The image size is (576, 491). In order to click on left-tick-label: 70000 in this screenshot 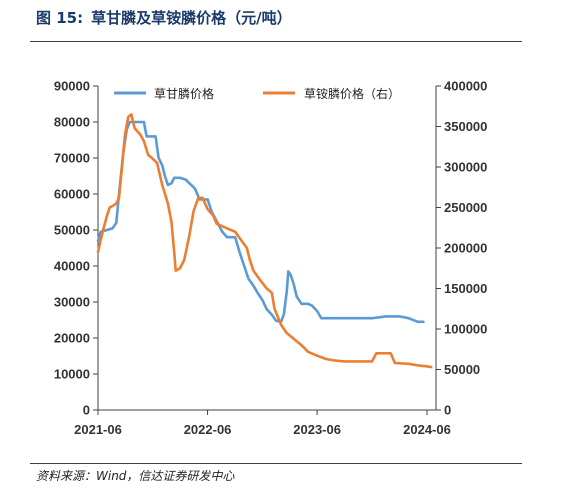, I will do `click(72, 158)`.